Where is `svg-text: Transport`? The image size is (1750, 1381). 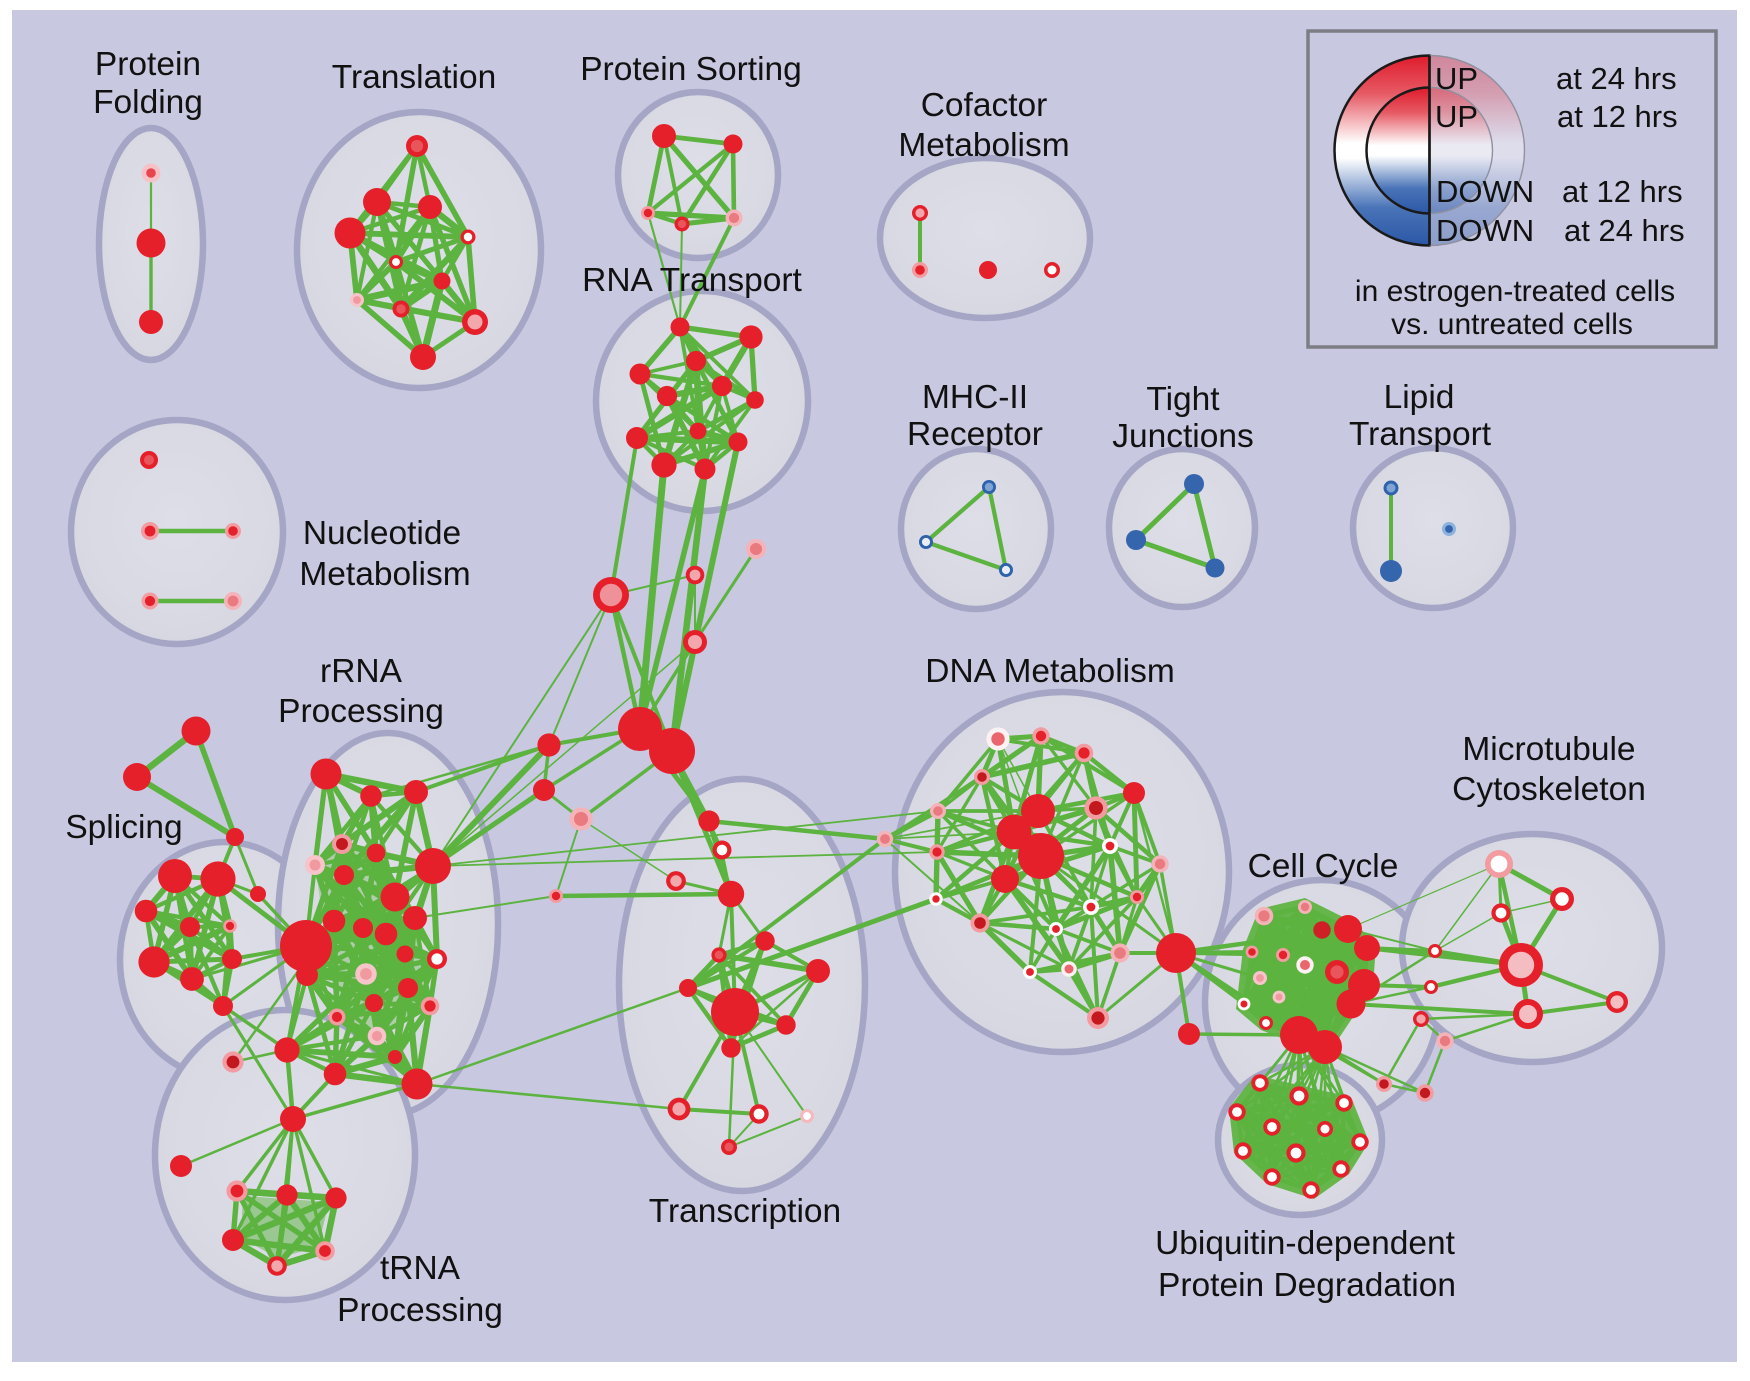
svg-text: Transport is located at coordinates (1420, 434).